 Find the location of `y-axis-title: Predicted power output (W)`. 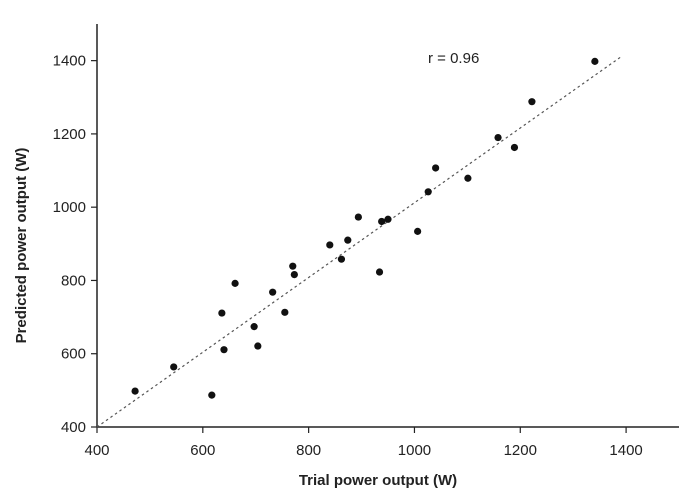

y-axis-title: Predicted power output (W) is located at coordinates (21, 246).